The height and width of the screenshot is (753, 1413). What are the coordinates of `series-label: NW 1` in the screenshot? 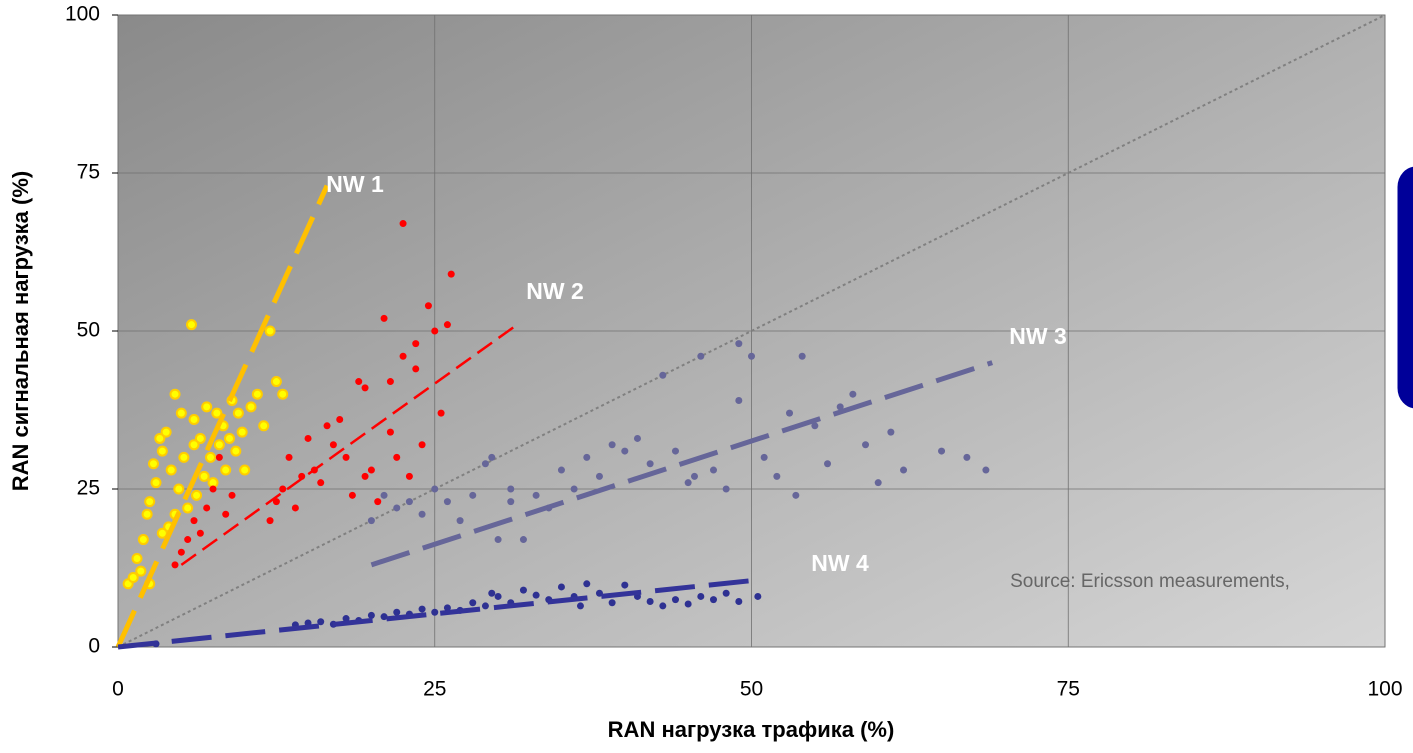 It's located at (355, 184).